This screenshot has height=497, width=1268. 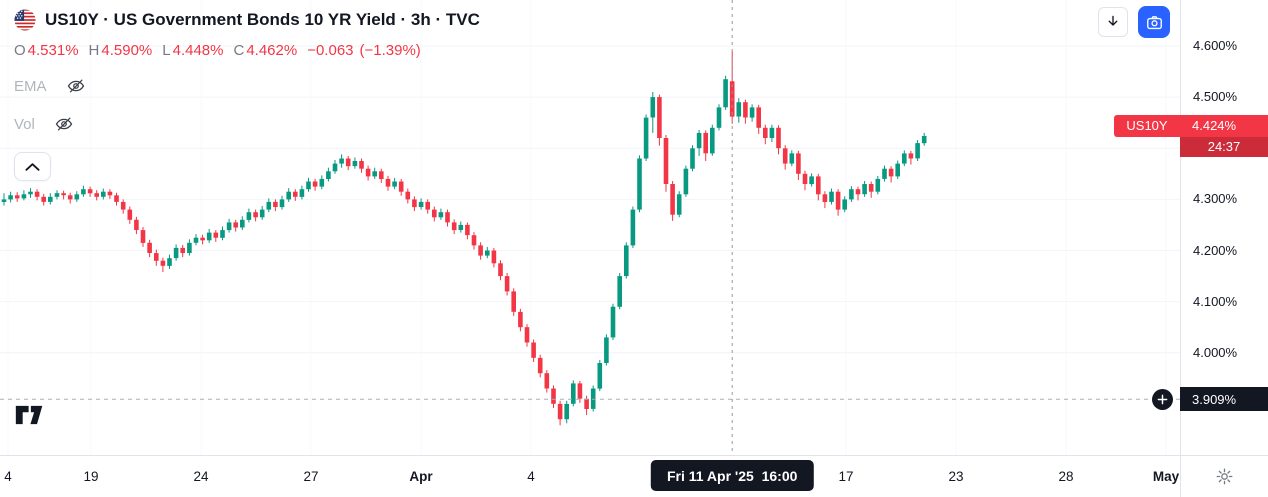 I want to click on last-price-label: US10Y 4.424% 24:37, so click(x=1191, y=135).